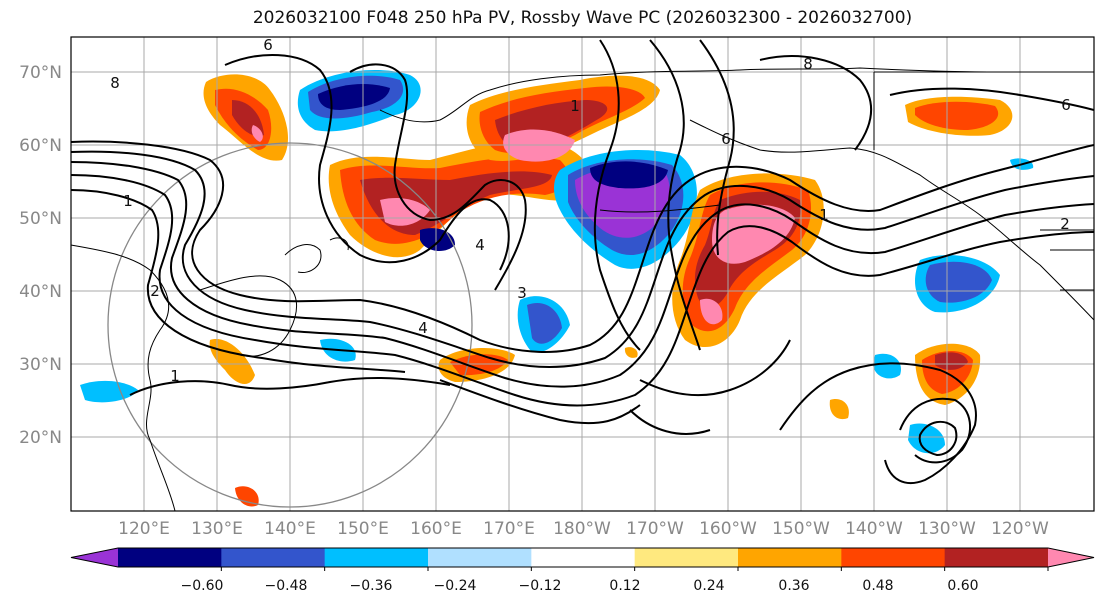 This screenshot has height=604, width=1105. Describe the element at coordinates (217, 529) in the screenshot. I see `lon-label: 130°E` at that location.